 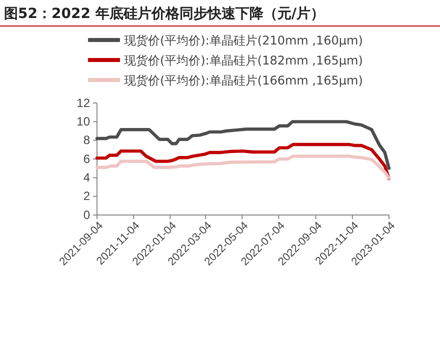 What do you see at coordinates (86, 159) in the screenshot?
I see `y-tick-label: 6` at bounding box center [86, 159].